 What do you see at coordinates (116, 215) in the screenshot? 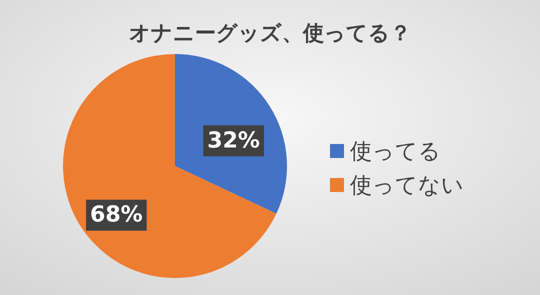
I see `data-label: 68%` at bounding box center [116, 215].